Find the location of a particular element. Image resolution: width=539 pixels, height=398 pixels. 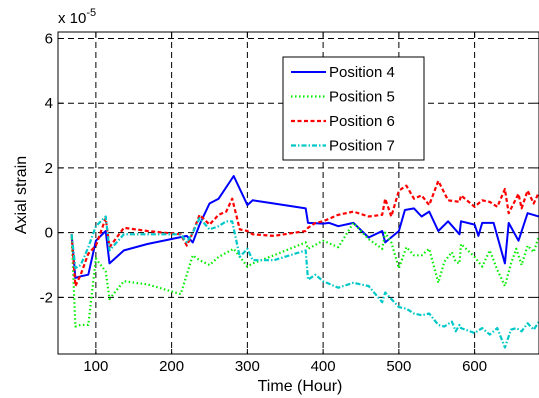

y-axis-label: Axial strain is located at coordinates (21, 195).